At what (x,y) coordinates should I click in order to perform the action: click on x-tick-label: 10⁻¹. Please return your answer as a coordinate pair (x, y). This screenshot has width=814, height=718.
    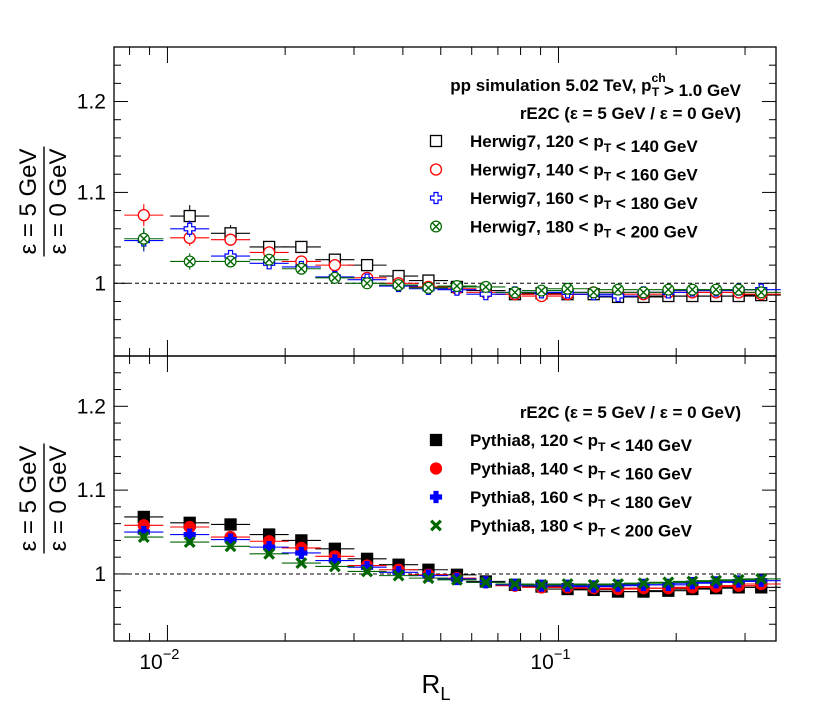
    Looking at the image, I should click on (550, 660).